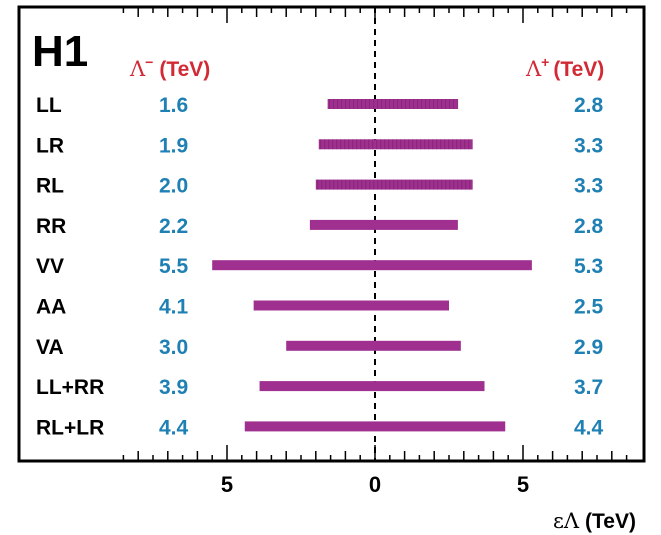 The height and width of the screenshot is (535, 661). What do you see at coordinates (173, 226) in the screenshot?
I see `lambda-minus-value-rr: 2.2` at bounding box center [173, 226].